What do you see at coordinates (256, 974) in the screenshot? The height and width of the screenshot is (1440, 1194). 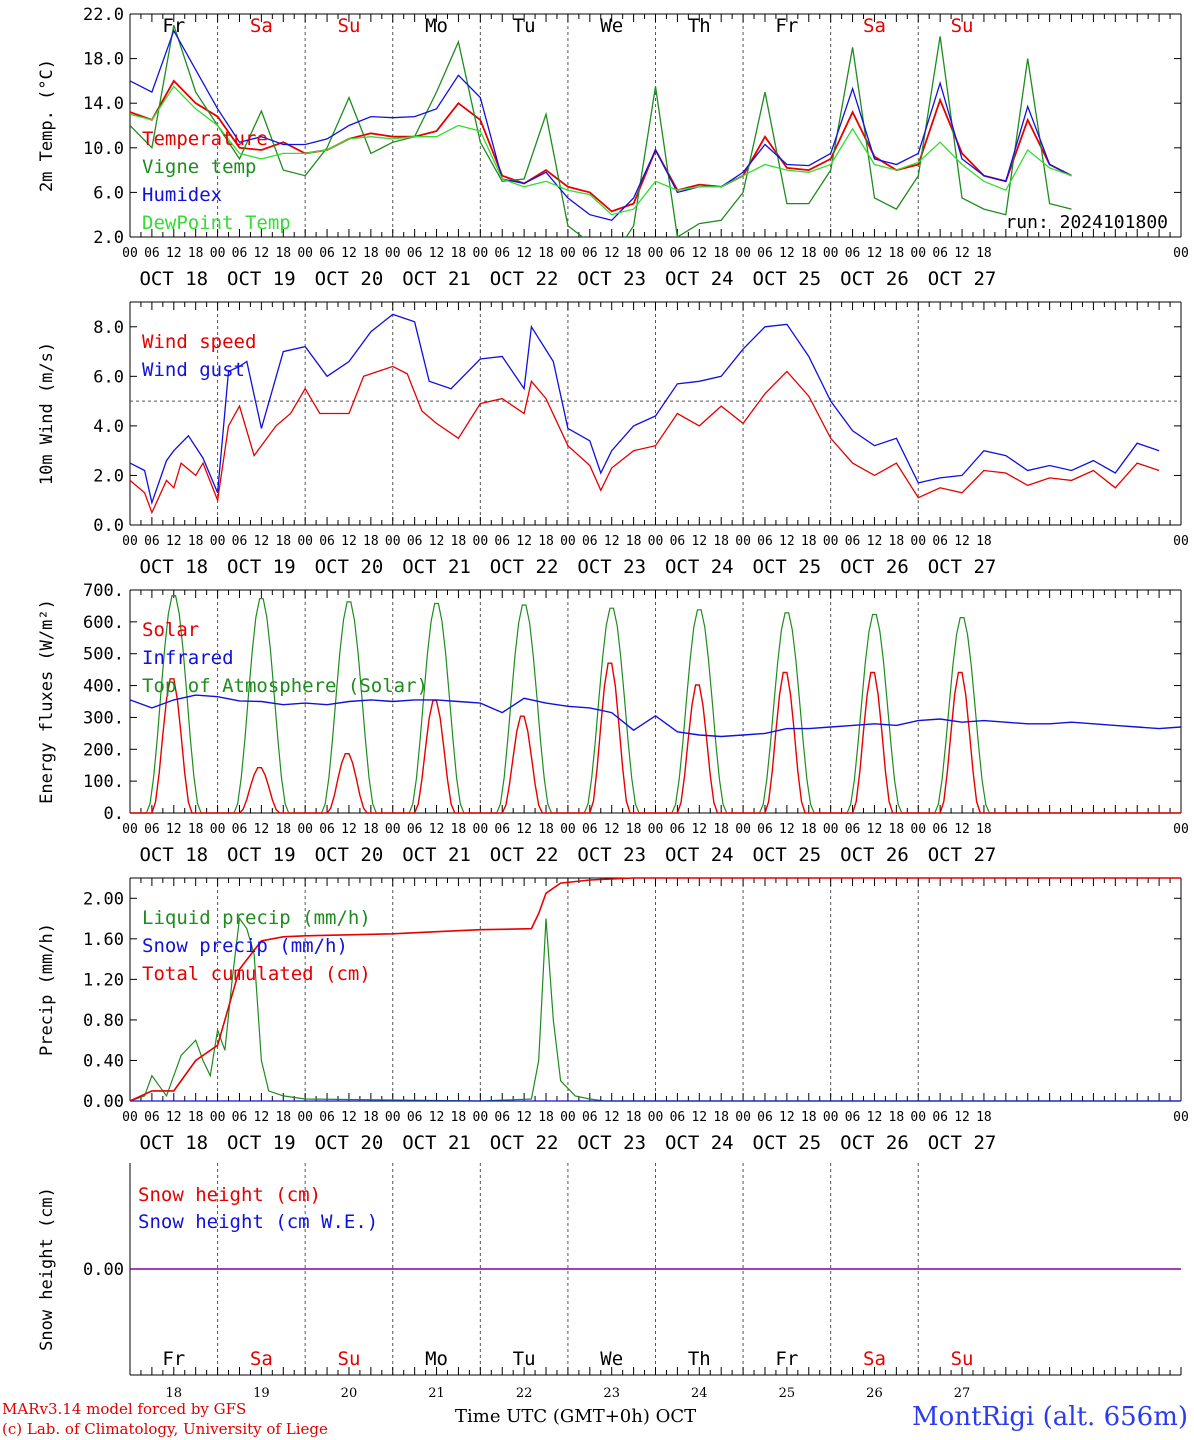 I see `legend-total-cumulated-cm: Total cumulated (cm)` at bounding box center [256, 974].